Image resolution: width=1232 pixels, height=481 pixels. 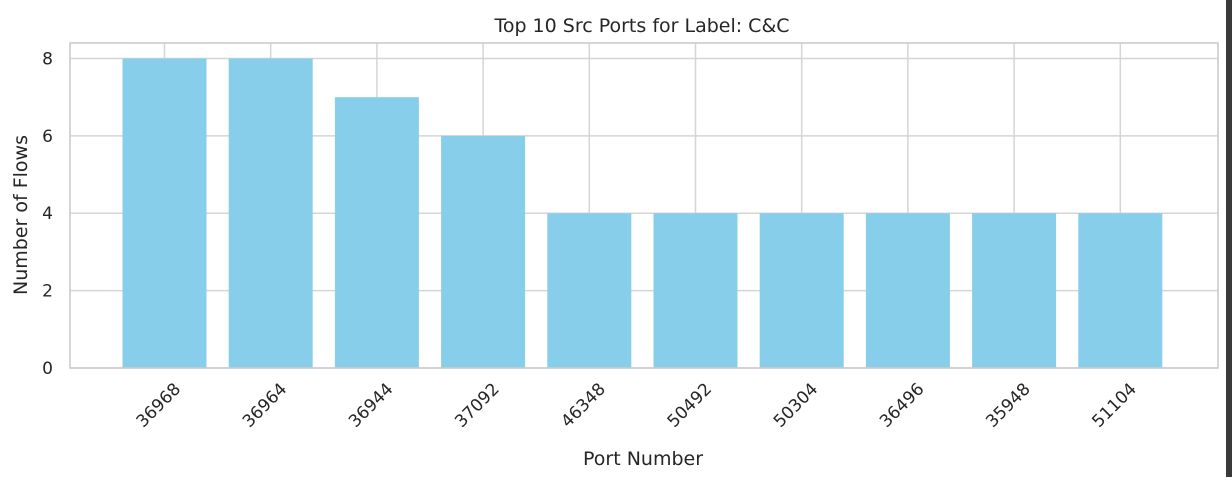 What do you see at coordinates (643, 459) in the screenshot?
I see `x-axis-label: Port Number` at bounding box center [643, 459].